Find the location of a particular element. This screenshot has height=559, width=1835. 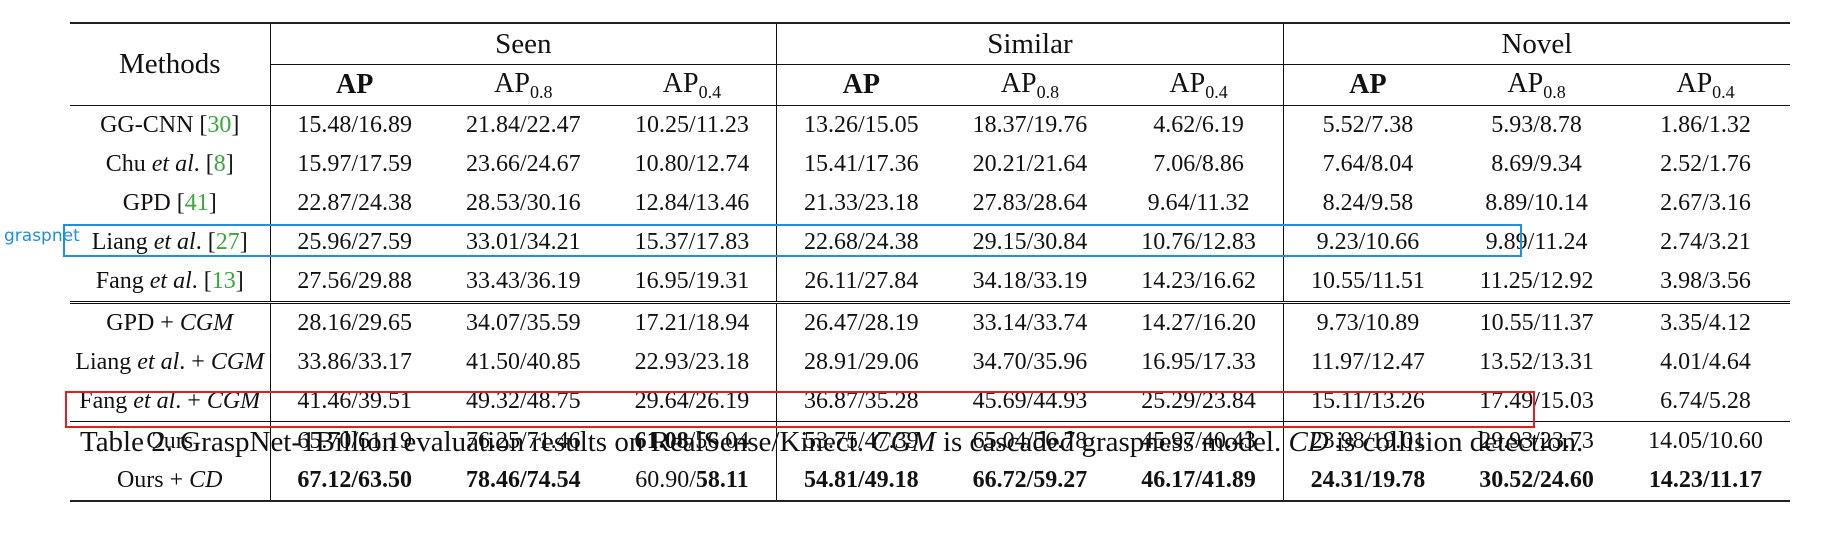

metric-value: 7.06/8.86 is located at coordinates (1198, 164).